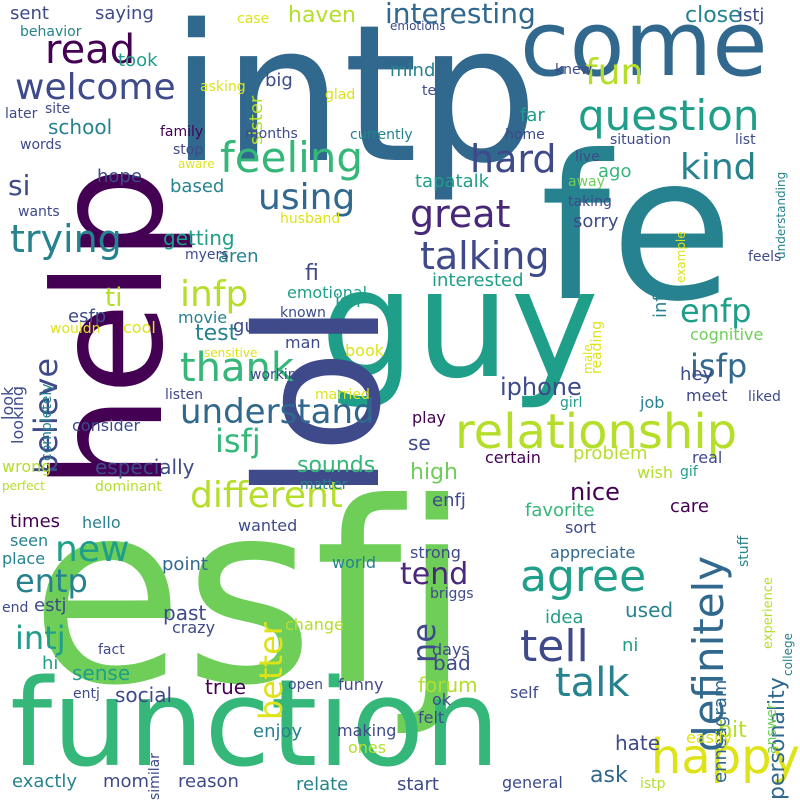 This screenshot has width=800, height=800. What do you see at coordinates (226, 687) in the screenshot?
I see `word-true: true` at bounding box center [226, 687].